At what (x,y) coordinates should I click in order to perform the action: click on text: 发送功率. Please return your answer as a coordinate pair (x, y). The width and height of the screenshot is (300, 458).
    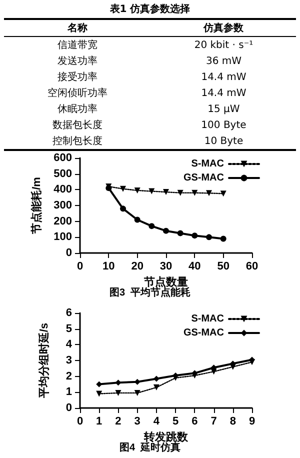
    Looking at the image, I should click on (77, 61).